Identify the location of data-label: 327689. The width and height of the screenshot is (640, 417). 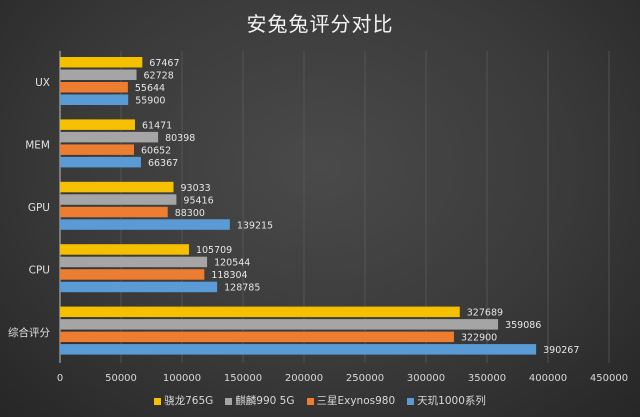
(485, 313).